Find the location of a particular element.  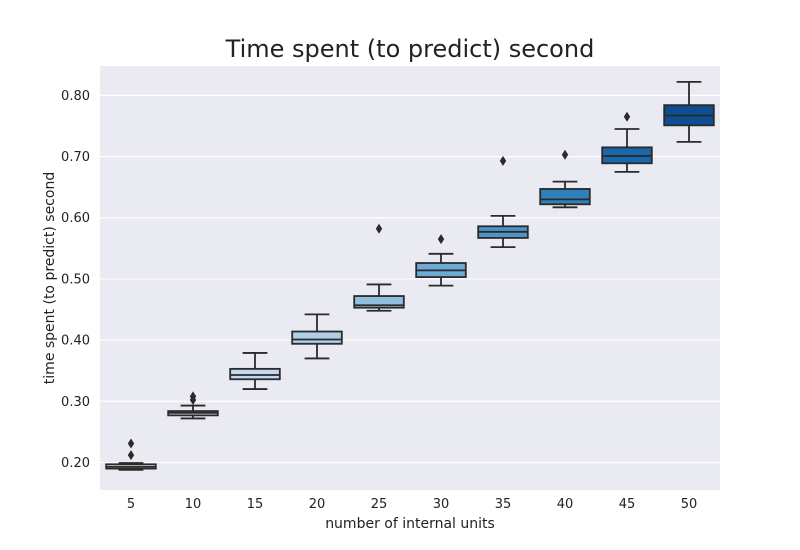

chart-title: Time spent (to predict) second is located at coordinates (410, 49).